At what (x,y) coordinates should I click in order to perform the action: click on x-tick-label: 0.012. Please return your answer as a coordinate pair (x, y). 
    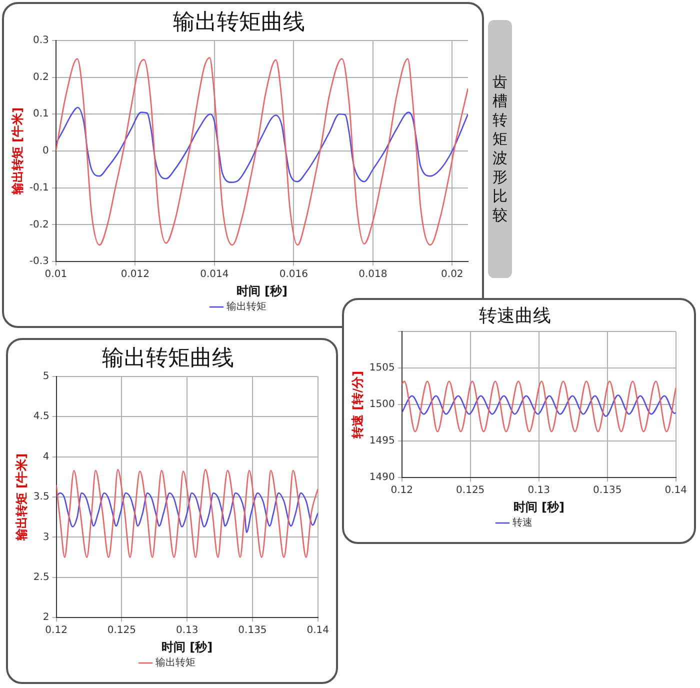
    Looking at the image, I should click on (135, 274).